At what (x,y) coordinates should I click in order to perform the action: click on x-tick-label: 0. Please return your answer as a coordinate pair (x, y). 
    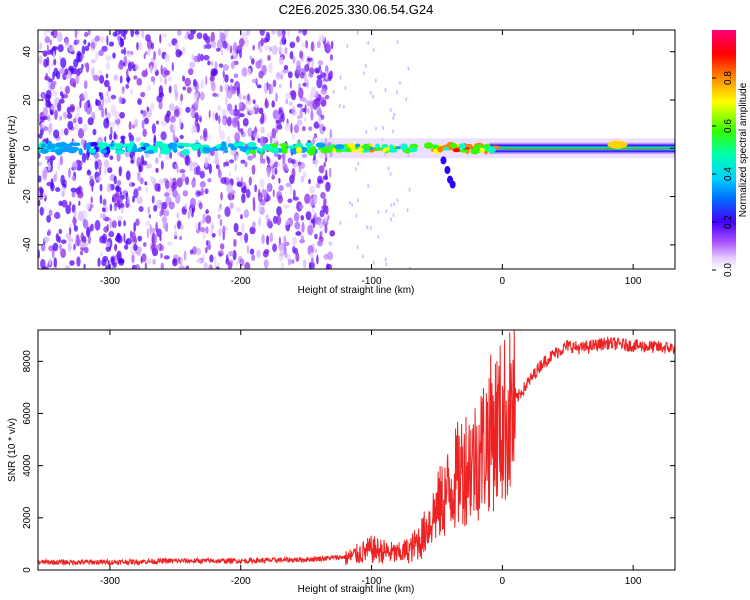
    Looking at the image, I should click on (503, 581).